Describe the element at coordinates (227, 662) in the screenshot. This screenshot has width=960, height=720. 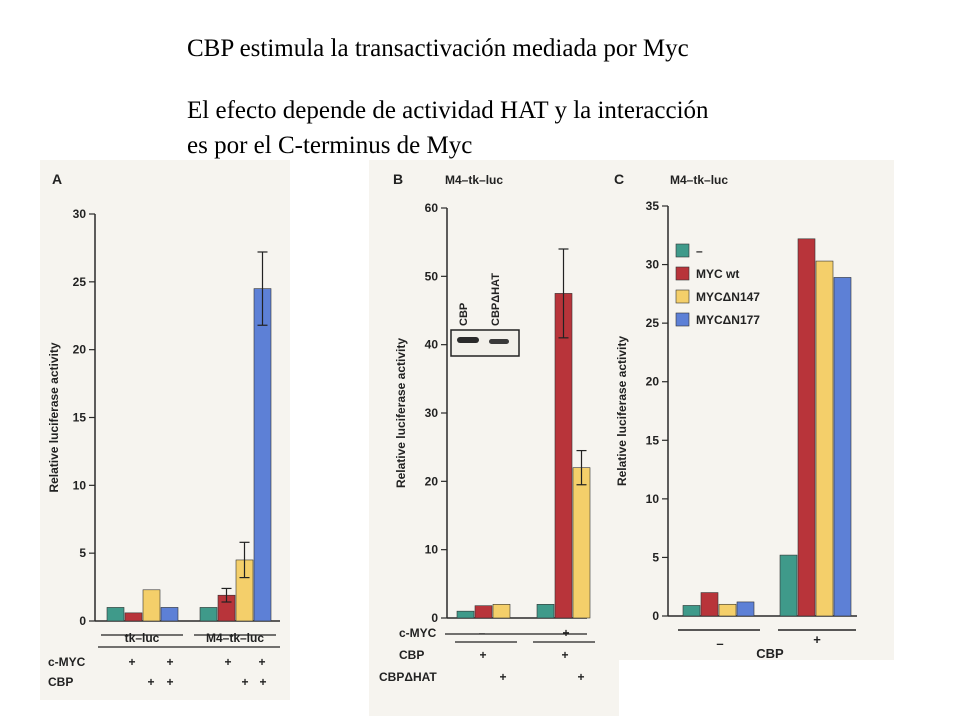
I see `condition-mark-a-0-5: +` at that location.